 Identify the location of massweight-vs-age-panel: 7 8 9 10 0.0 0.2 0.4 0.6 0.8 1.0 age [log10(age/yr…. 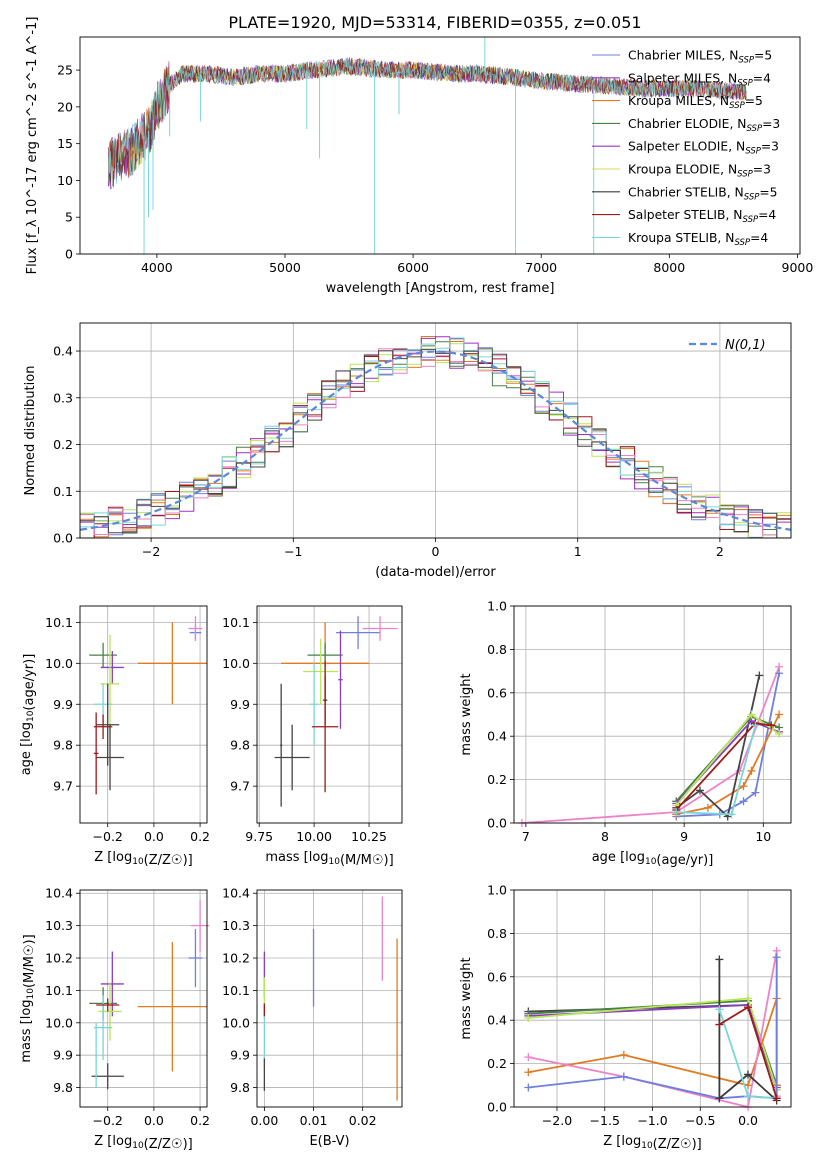
(625, 733).